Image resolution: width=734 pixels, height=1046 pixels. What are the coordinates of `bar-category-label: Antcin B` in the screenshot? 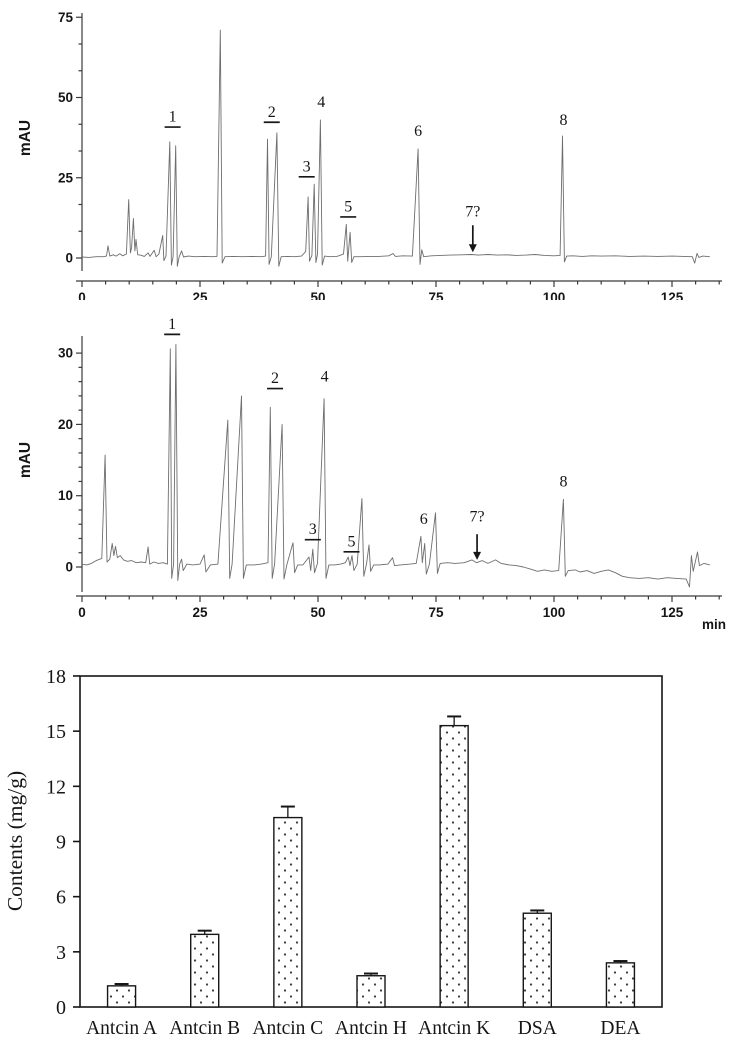 It's located at (204, 1028).